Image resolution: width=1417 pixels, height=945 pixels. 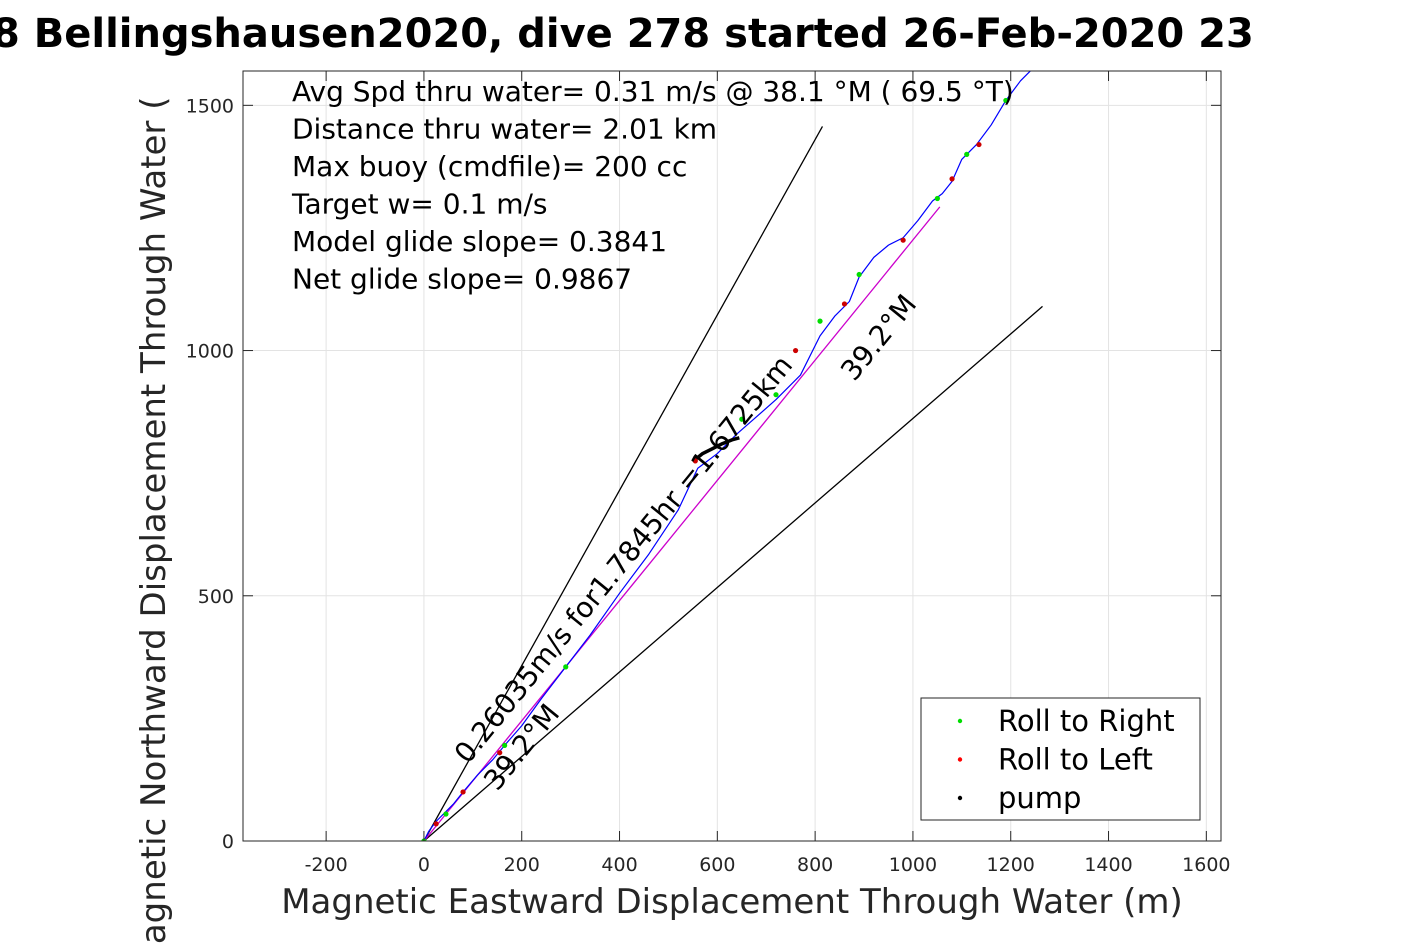 I want to click on stats-line: Net glide slope= 0.9867, so click(x=462, y=279).